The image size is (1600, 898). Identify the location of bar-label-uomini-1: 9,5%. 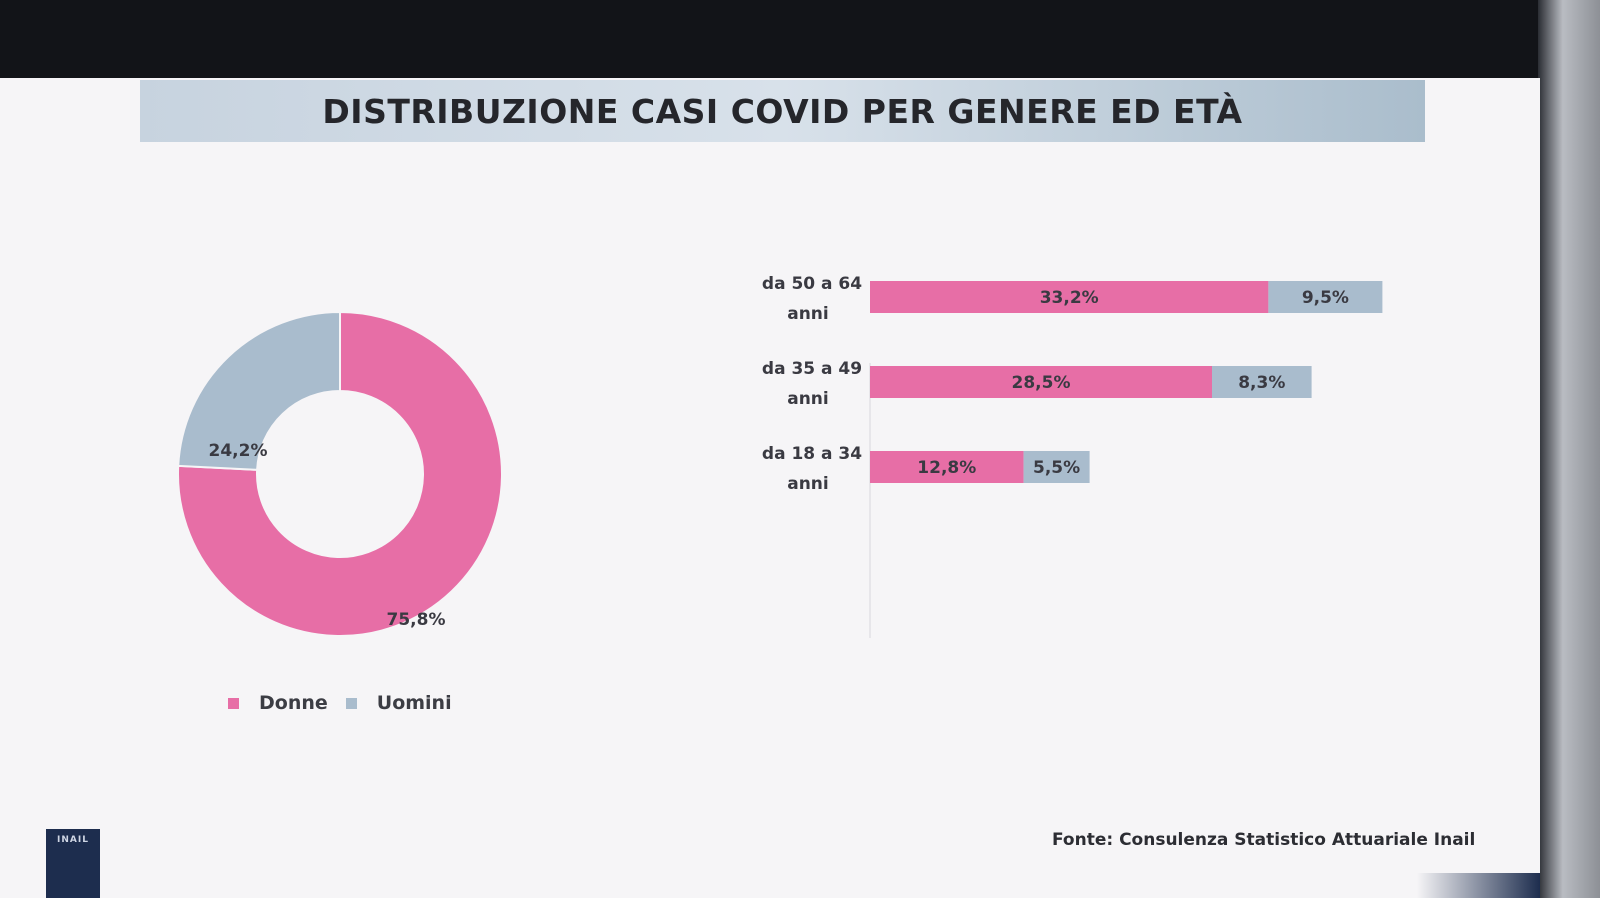
(1325, 298).